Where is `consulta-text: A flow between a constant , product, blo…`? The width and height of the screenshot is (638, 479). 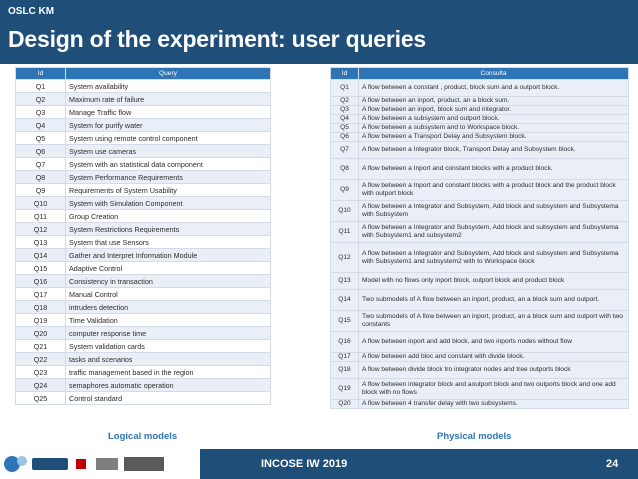 consulta-text: A flow between a constant , product, blo… is located at coordinates (493, 88).